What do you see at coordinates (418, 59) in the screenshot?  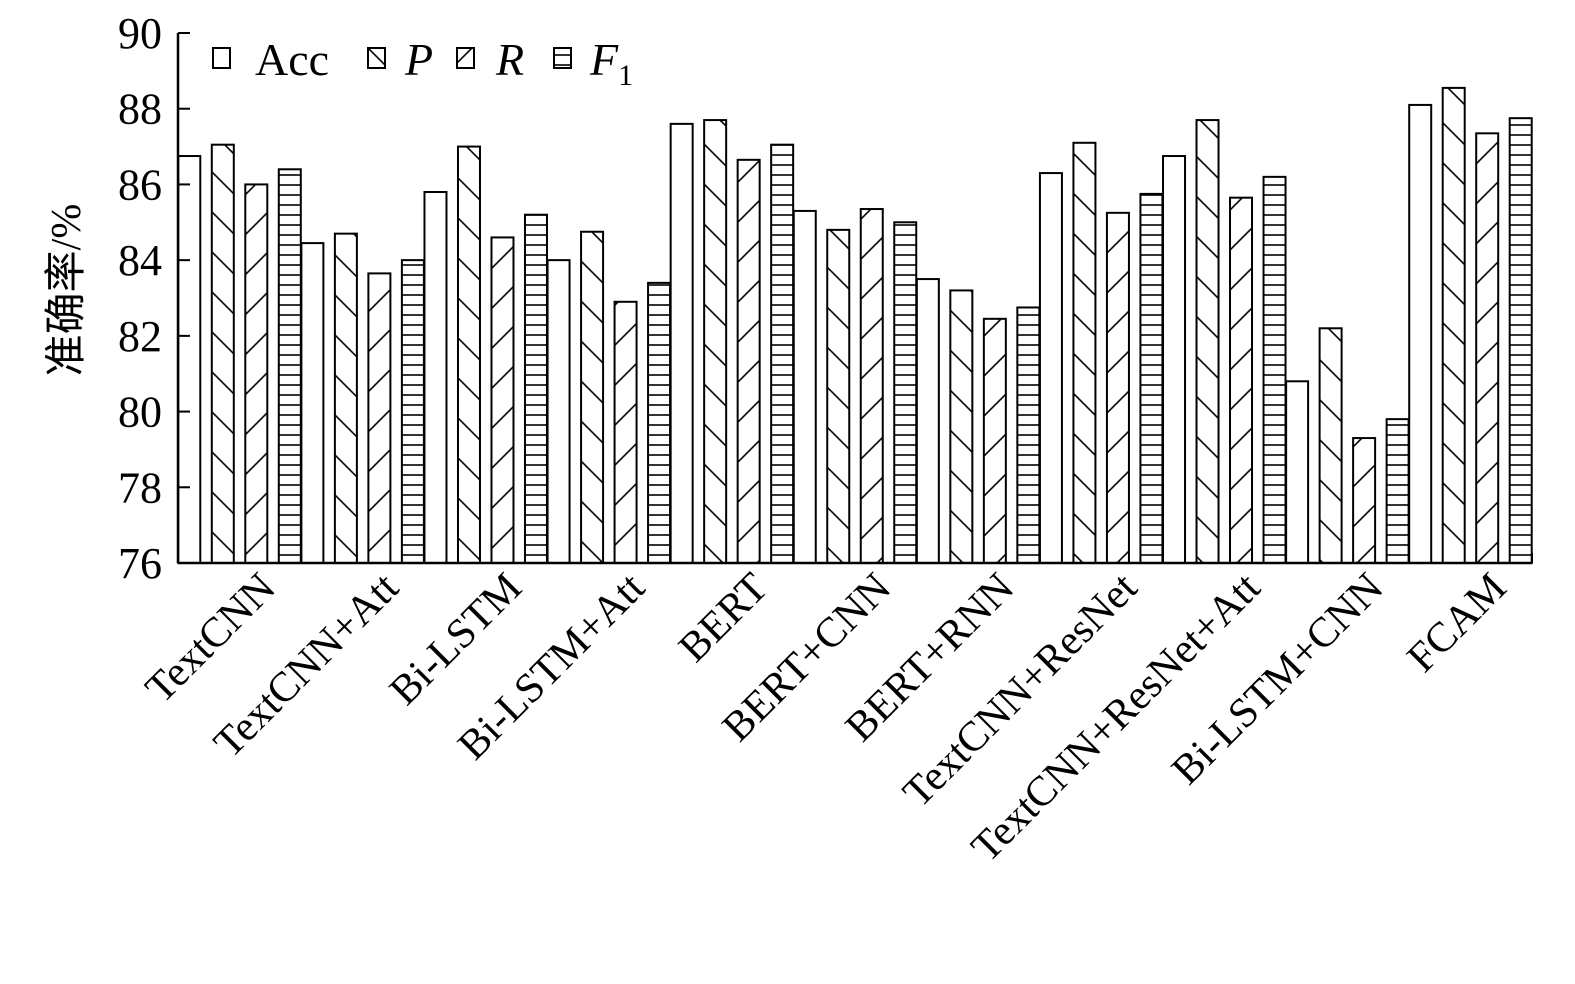 I see `legend-label-p: P` at bounding box center [418, 59].